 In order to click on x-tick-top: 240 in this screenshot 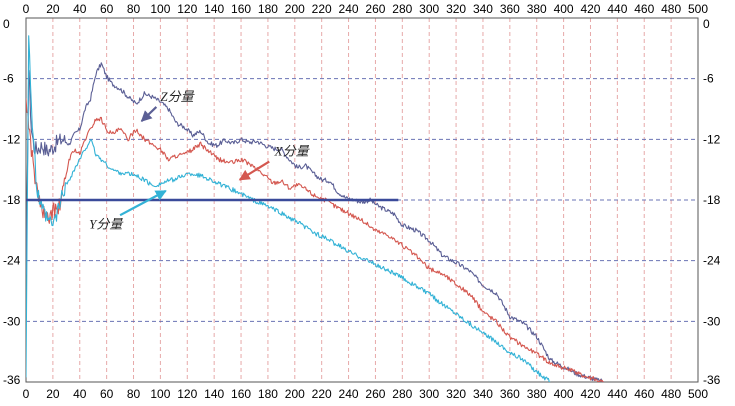, I will do `click(349, 9)`.